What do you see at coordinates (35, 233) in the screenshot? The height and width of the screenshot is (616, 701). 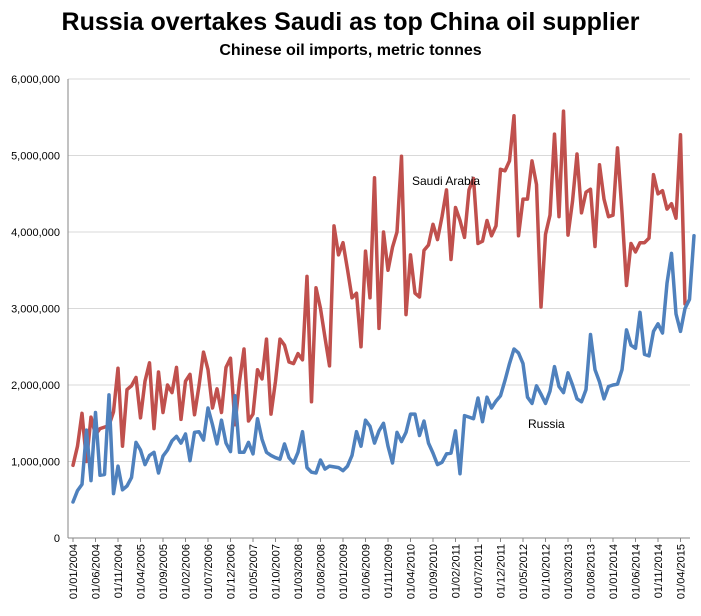 I see `y-tick-label: 4,000,000` at bounding box center [35, 233].